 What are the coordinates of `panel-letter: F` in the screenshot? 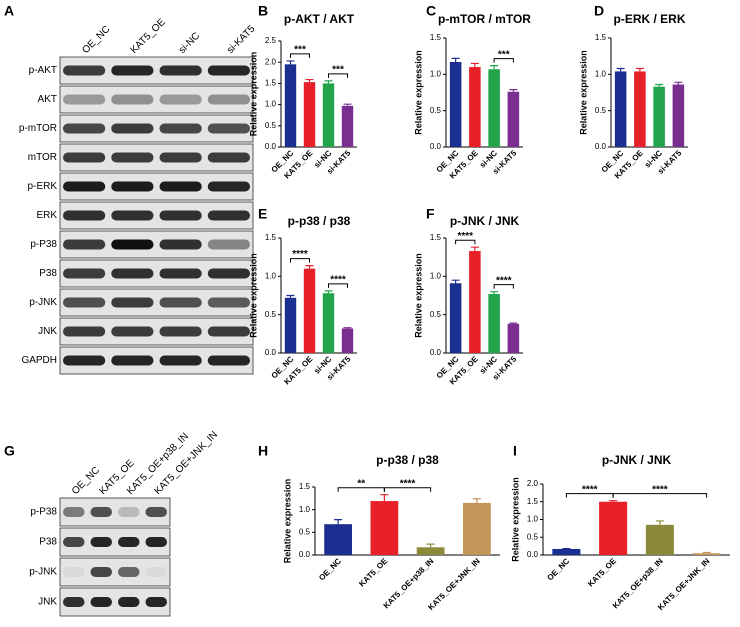 It's located at (430, 214).